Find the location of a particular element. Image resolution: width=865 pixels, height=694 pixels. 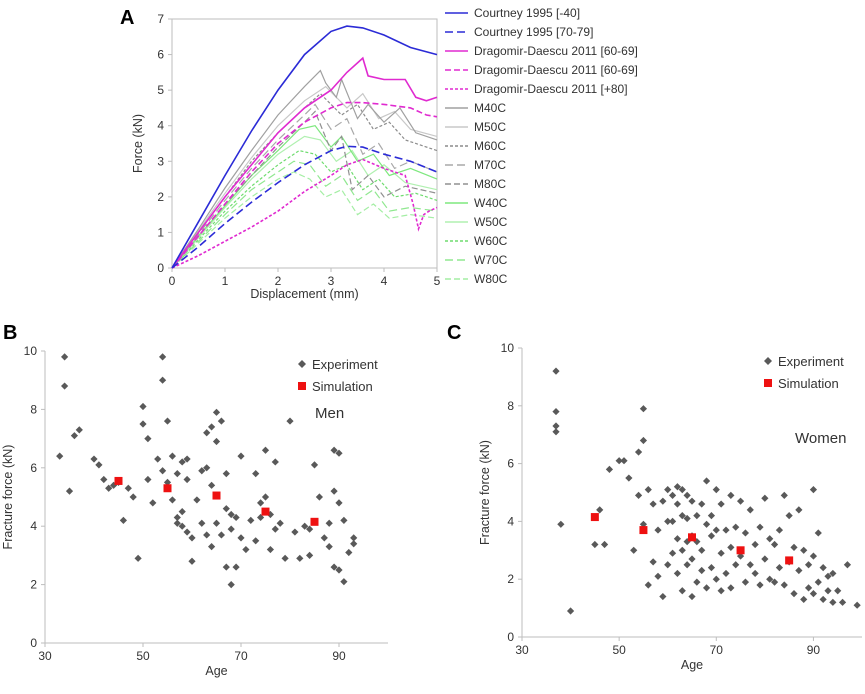

legend-label: W70C is located at coordinates (491, 260).